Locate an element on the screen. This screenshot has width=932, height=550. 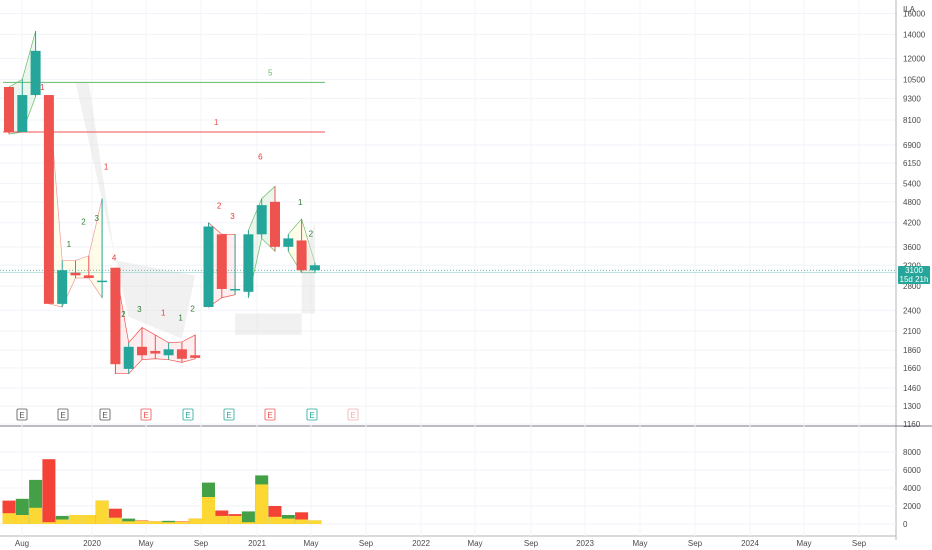
volume-tick-label: 2000 is located at coordinates (912, 506).